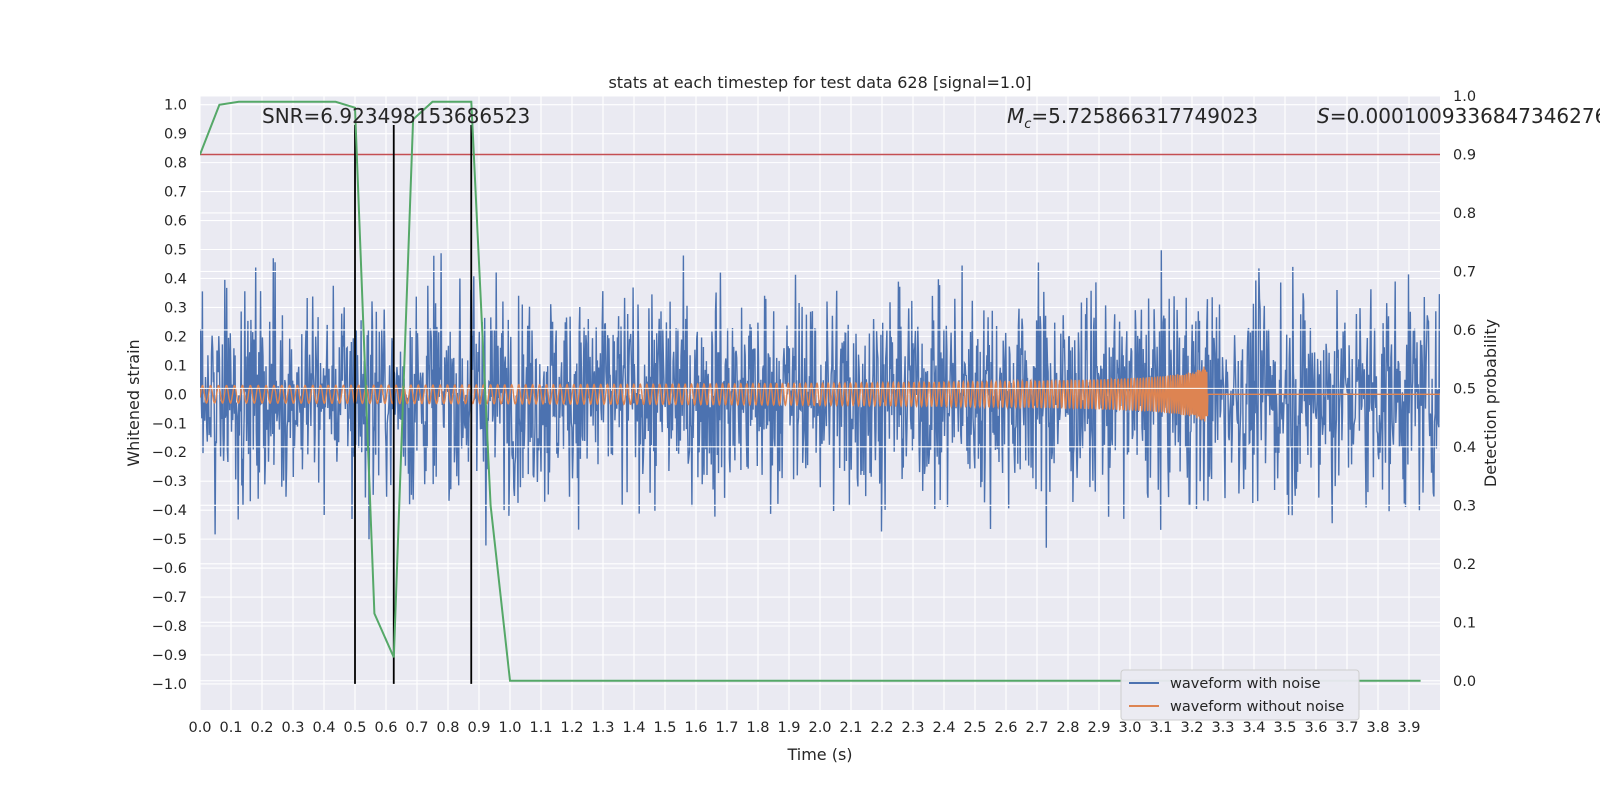 The width and height of the screenshot is (1600, 800). I want to click on series-waveform-without-noise, so click(820, 394).